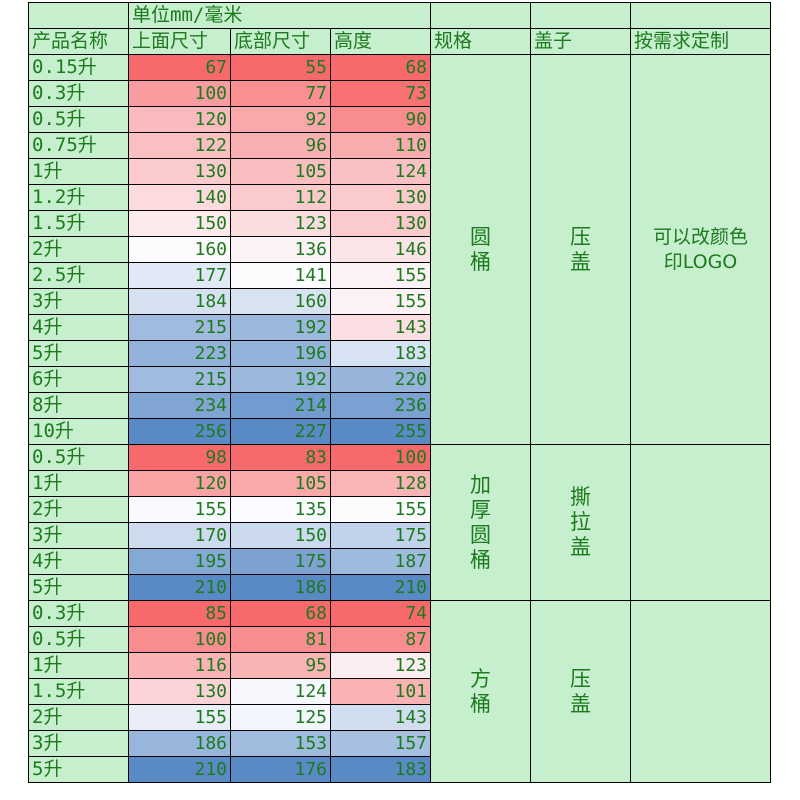 Image resolution: width=800 pixels, height=800 pixels. What do you see at coordinates (380, 301) in the screenshot?
I see `height-cell: 155` at bounding box center [380, 301].